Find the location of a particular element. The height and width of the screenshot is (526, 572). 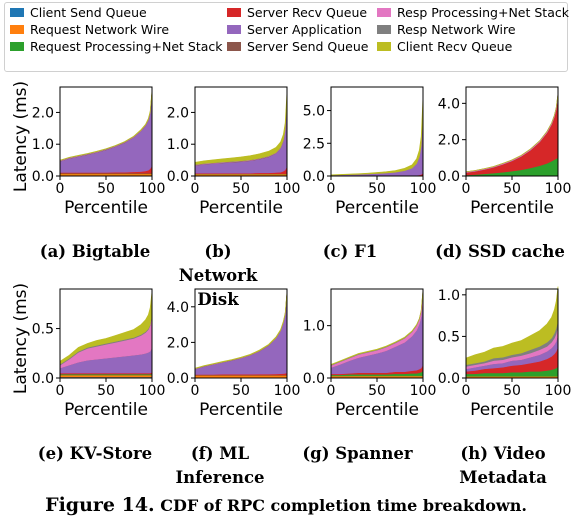

subplot: 0 50 100 0.0 1.0 2.0 Percentile is located at coordinates (234, 152).